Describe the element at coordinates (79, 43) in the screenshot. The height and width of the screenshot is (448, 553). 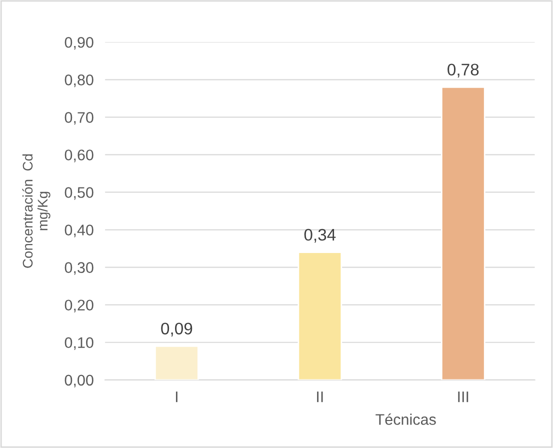
I see `y-tick-label: 0,90` at that location.